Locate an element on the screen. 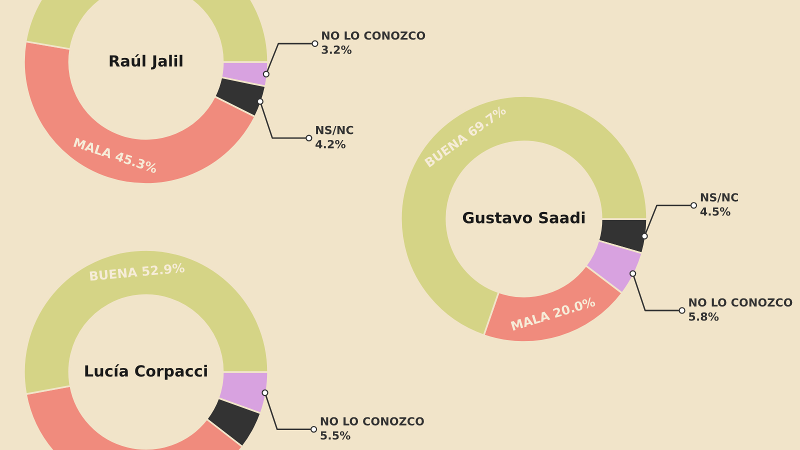 The height and width of the screenshot is (450, 800). slice-label: BUENA 52.9% is located at coordinates (137, 271).